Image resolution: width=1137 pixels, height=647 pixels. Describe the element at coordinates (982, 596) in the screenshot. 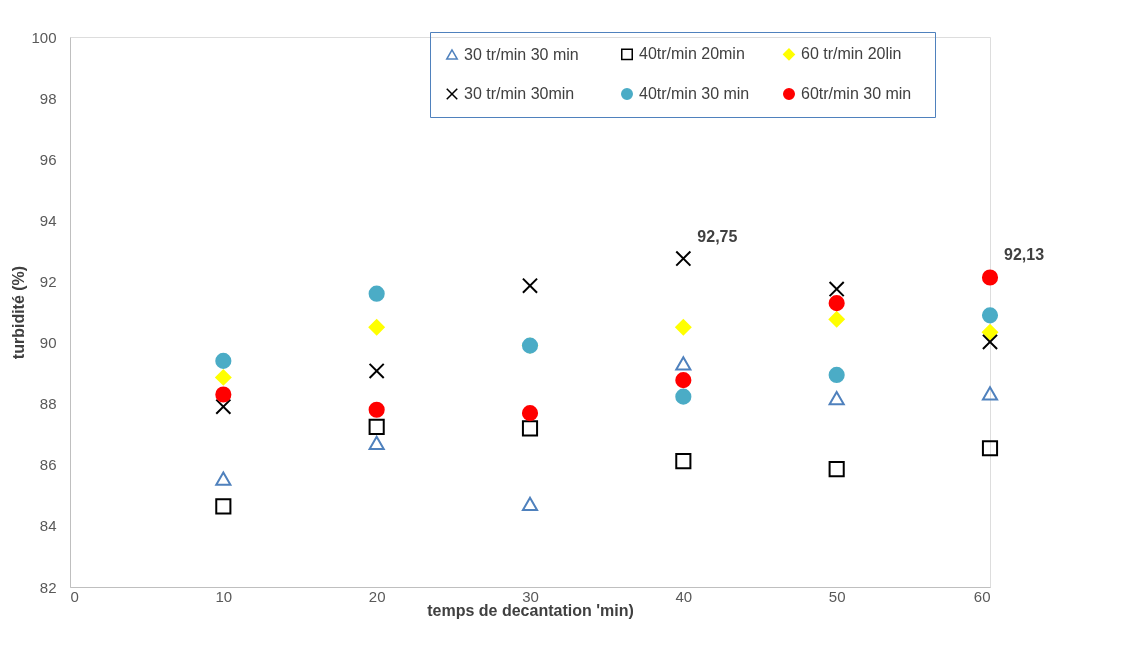

I see `x-tick-label: 60` at that location.